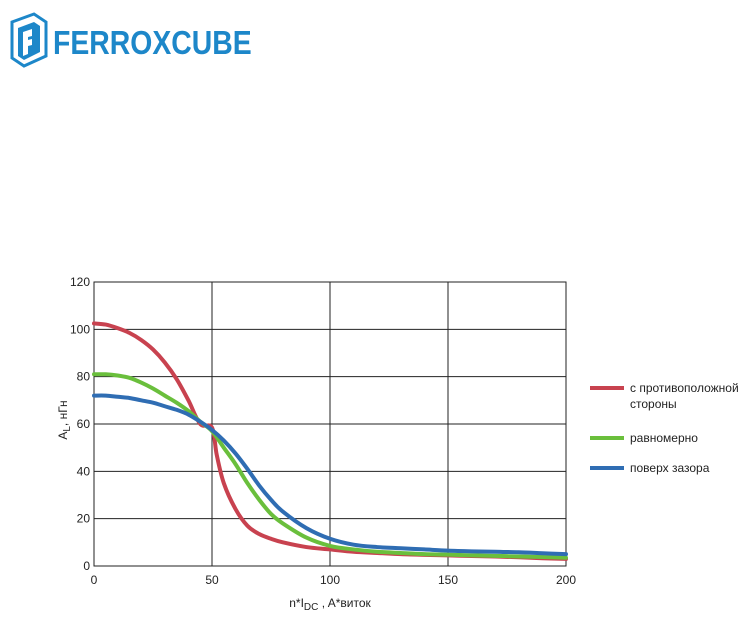  I want to click on x-tick-label: 0, so click(94, 580).